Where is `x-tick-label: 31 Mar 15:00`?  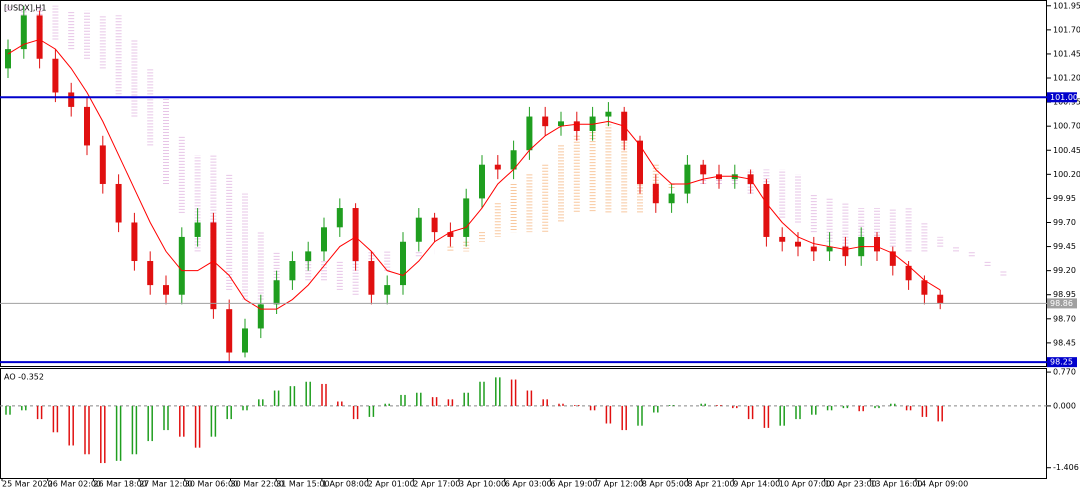
x-tick-label: 31 Mar 15:00 is located at coordinates (302, 484).